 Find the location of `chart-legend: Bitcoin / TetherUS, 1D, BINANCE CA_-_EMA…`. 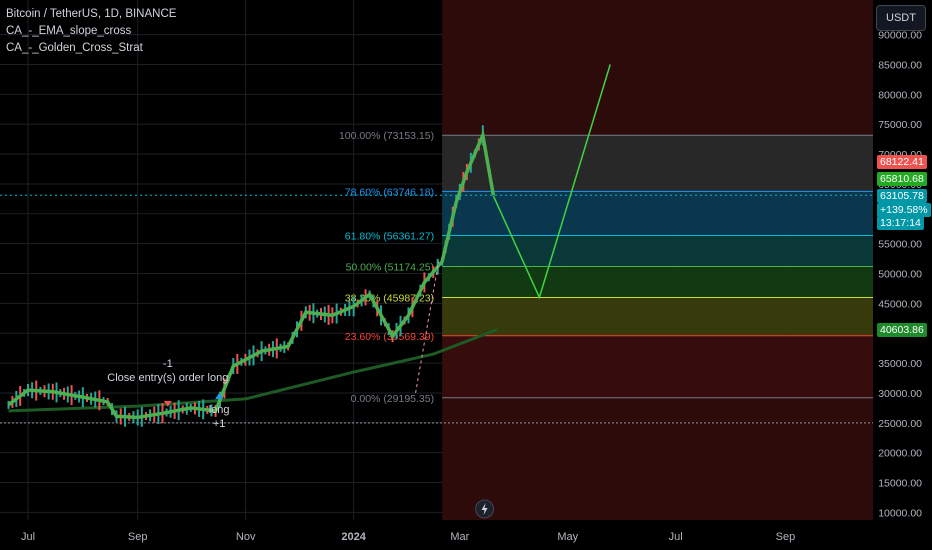

chart-legend: Bitcoin / TetherUS, 1D, BINANCE CA_-_EMA… is located at coordinates (91, 31).